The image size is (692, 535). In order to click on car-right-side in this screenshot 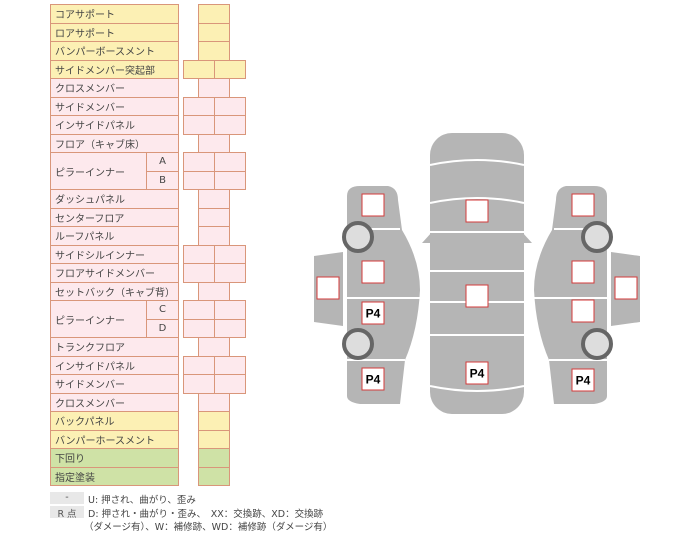, I will do `click(570, 295)`.